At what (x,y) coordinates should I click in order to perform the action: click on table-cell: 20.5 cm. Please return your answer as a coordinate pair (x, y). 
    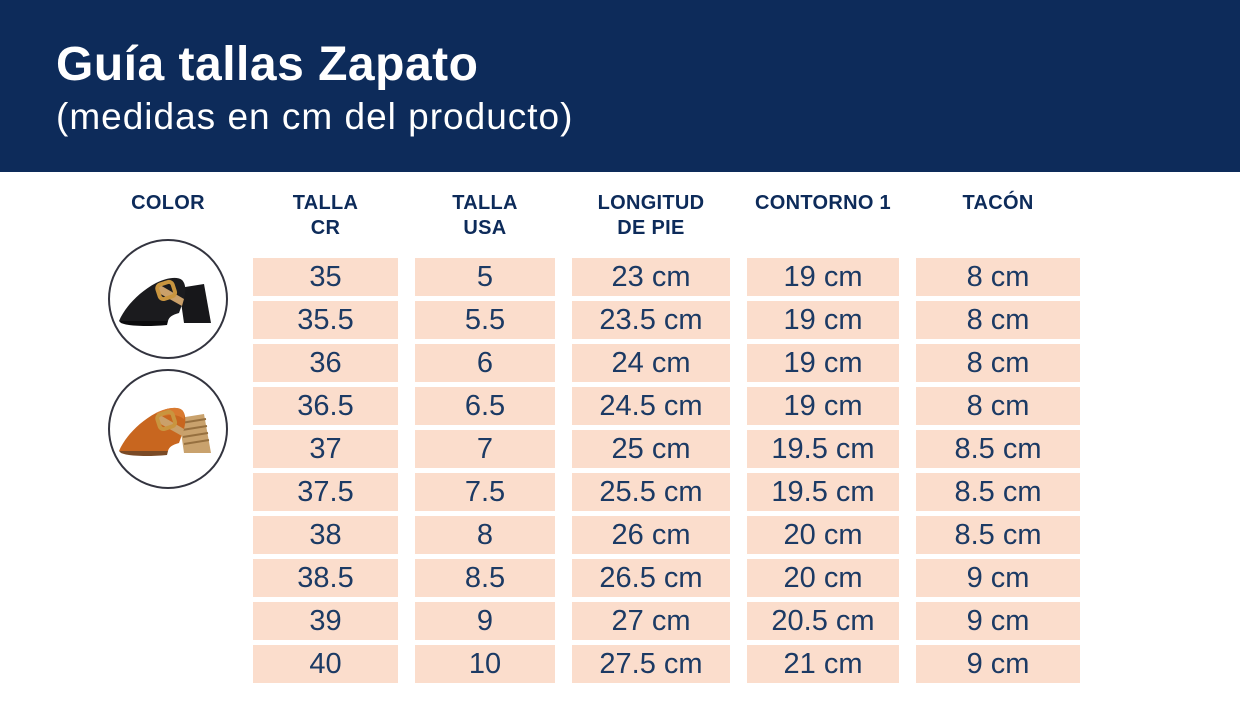
    Looking at the image, I should click on (823, 621).